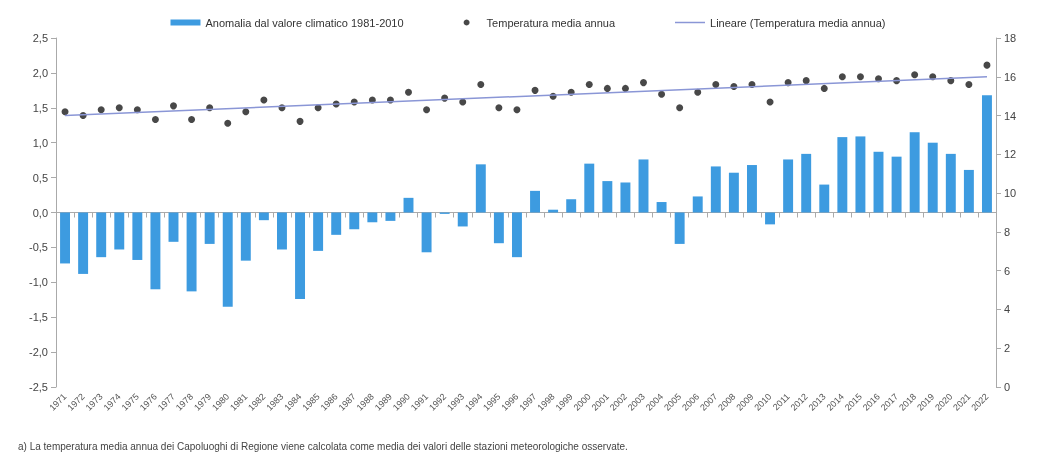 This screenshot has width=1056, height=465. Describe the element at coordinates (38, 317) in the screenshot. I see `y-tick-label: -1,5` at that location.